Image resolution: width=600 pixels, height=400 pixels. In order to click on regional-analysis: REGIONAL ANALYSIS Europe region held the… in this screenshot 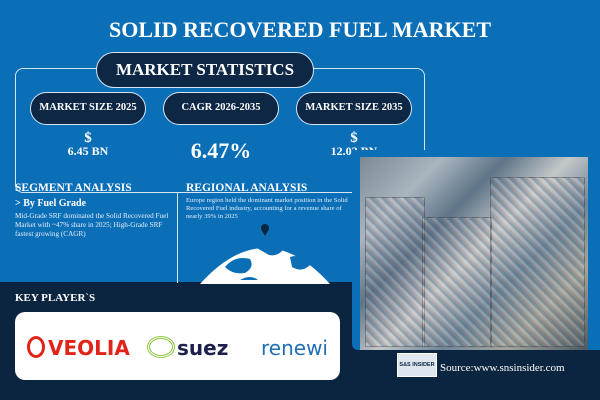, I will do `click(268, 201)`.